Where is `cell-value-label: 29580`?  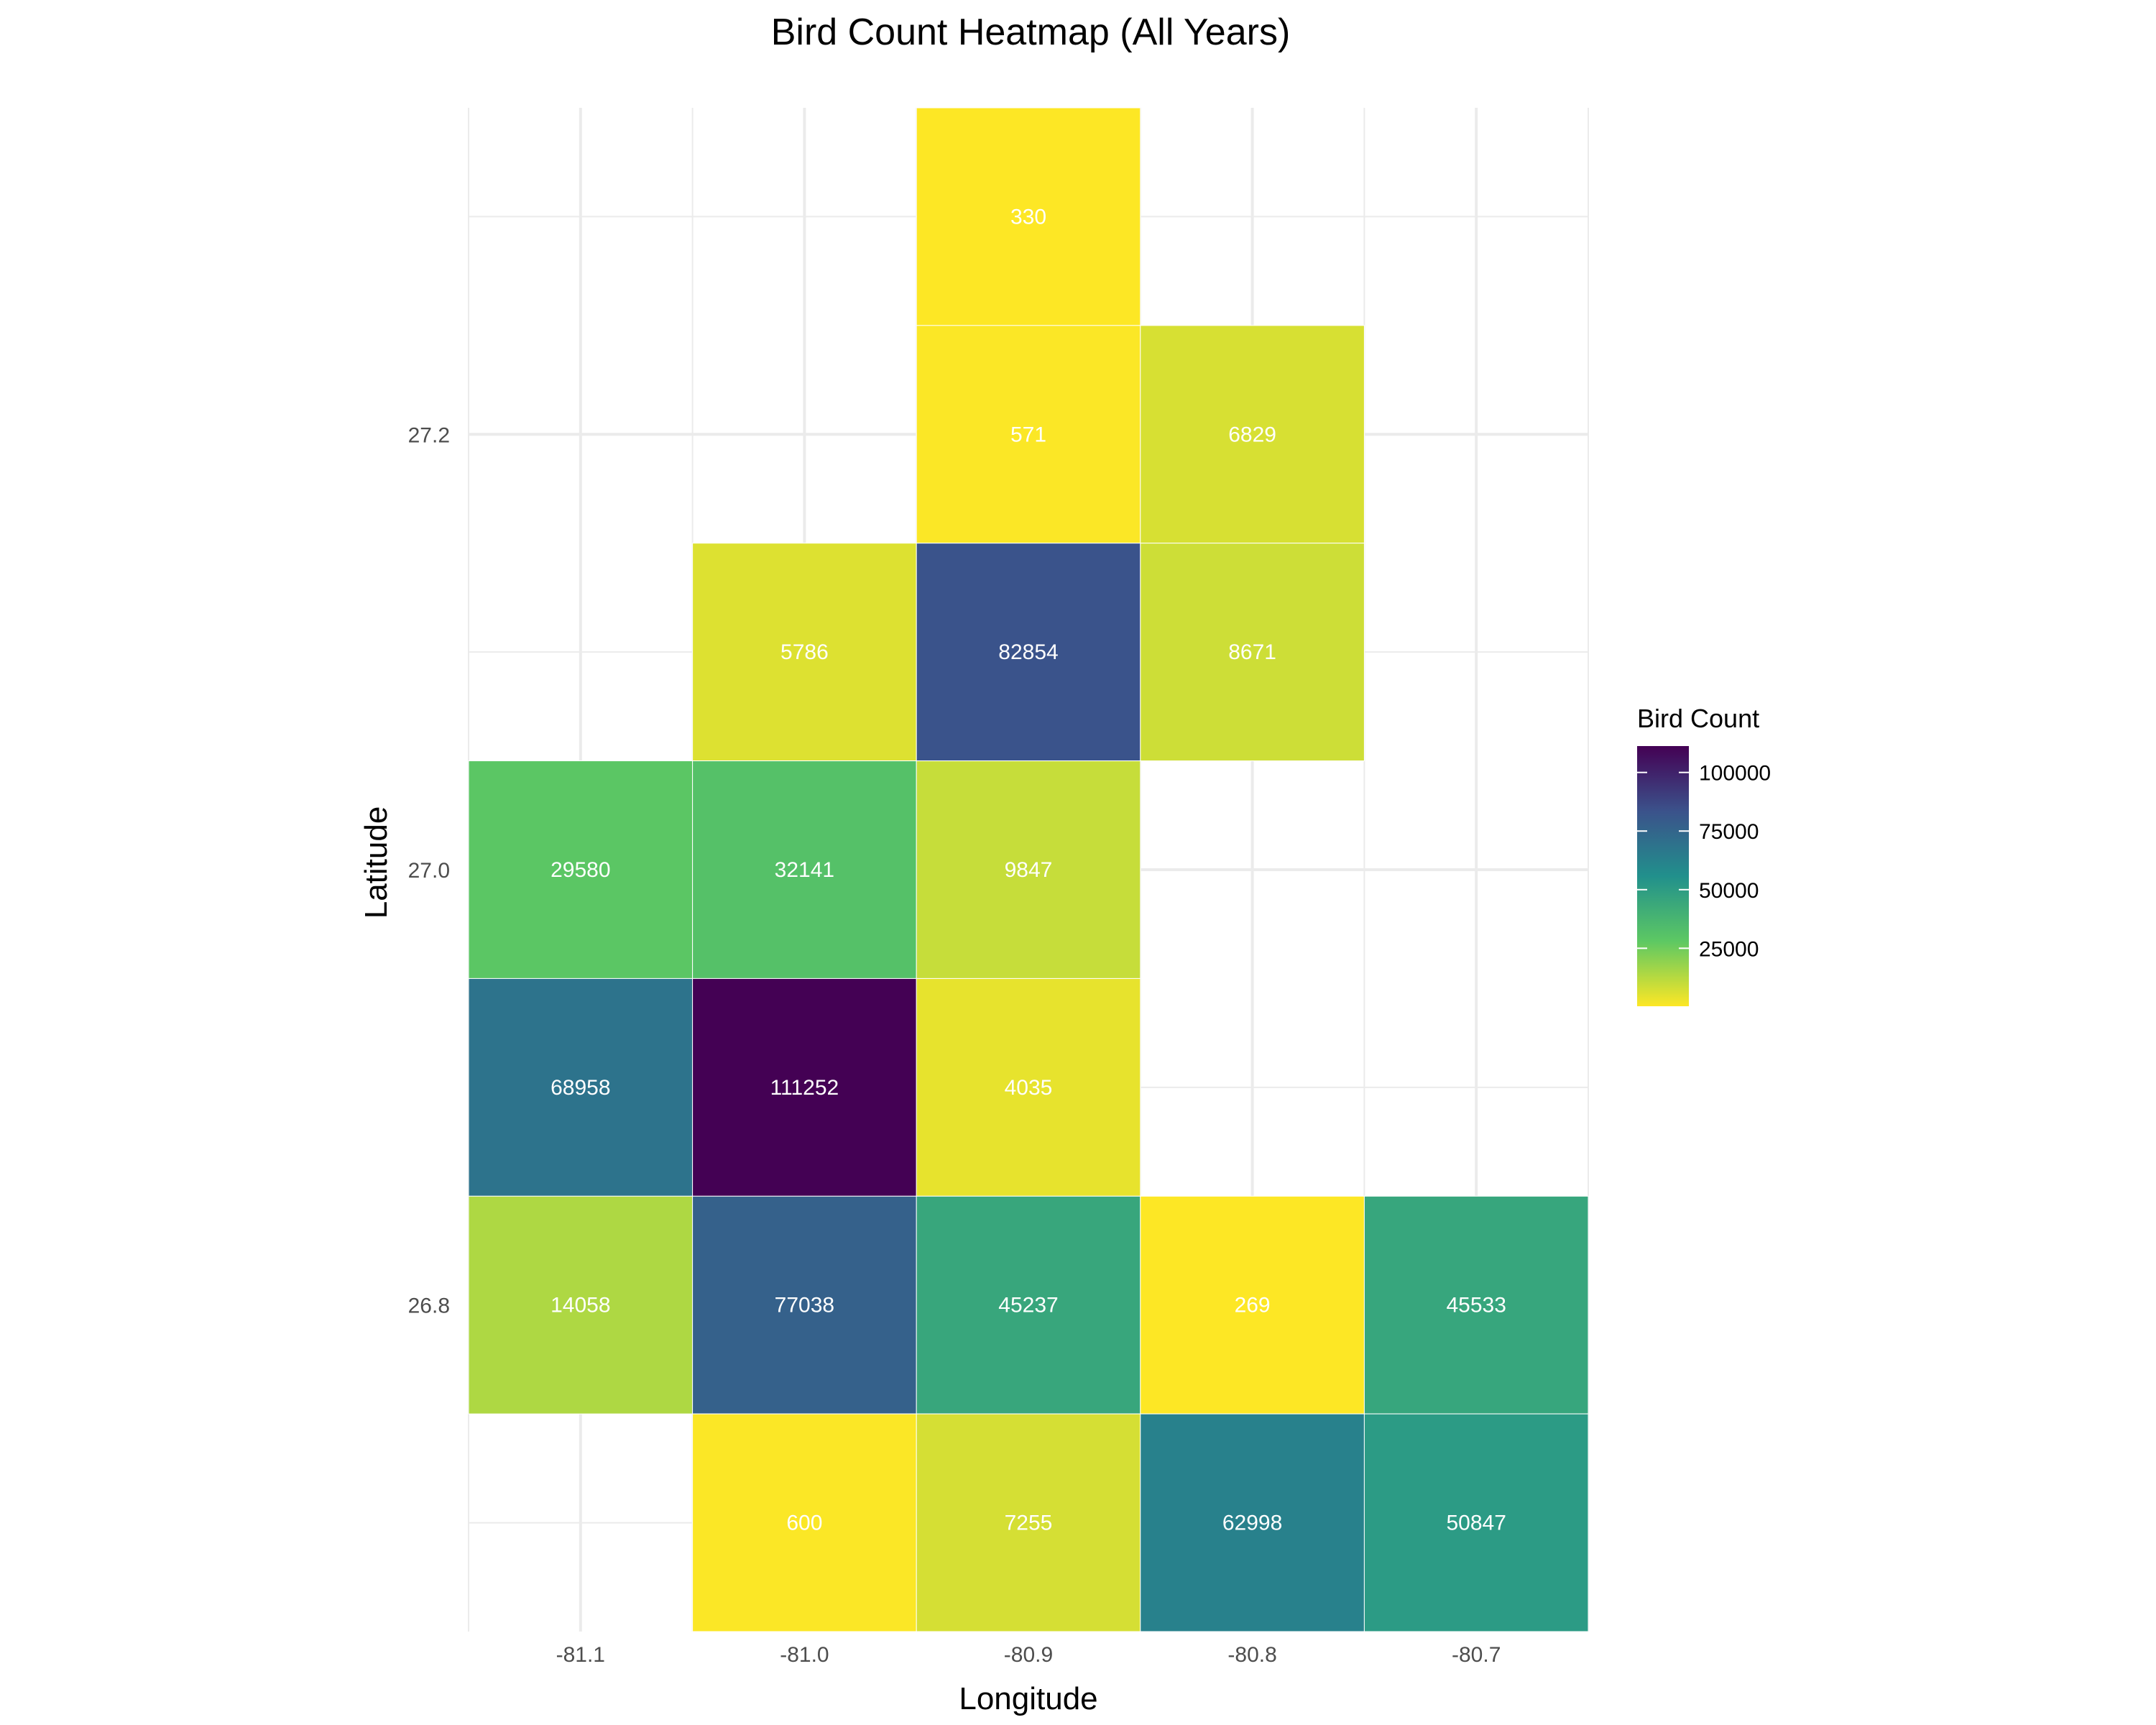
cell-value-label: 29580 is located at coordinates (580, 870).